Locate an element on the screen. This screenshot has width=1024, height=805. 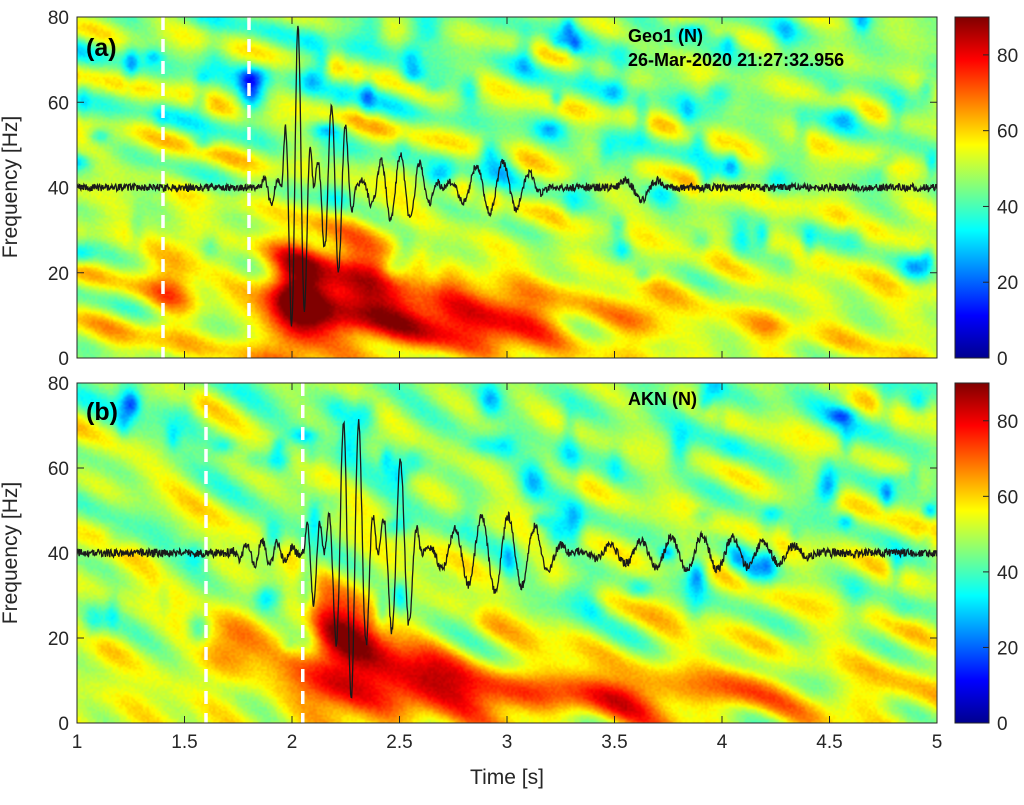
x-tick-label-7: 4.5 is located at coordinates (829, 742).